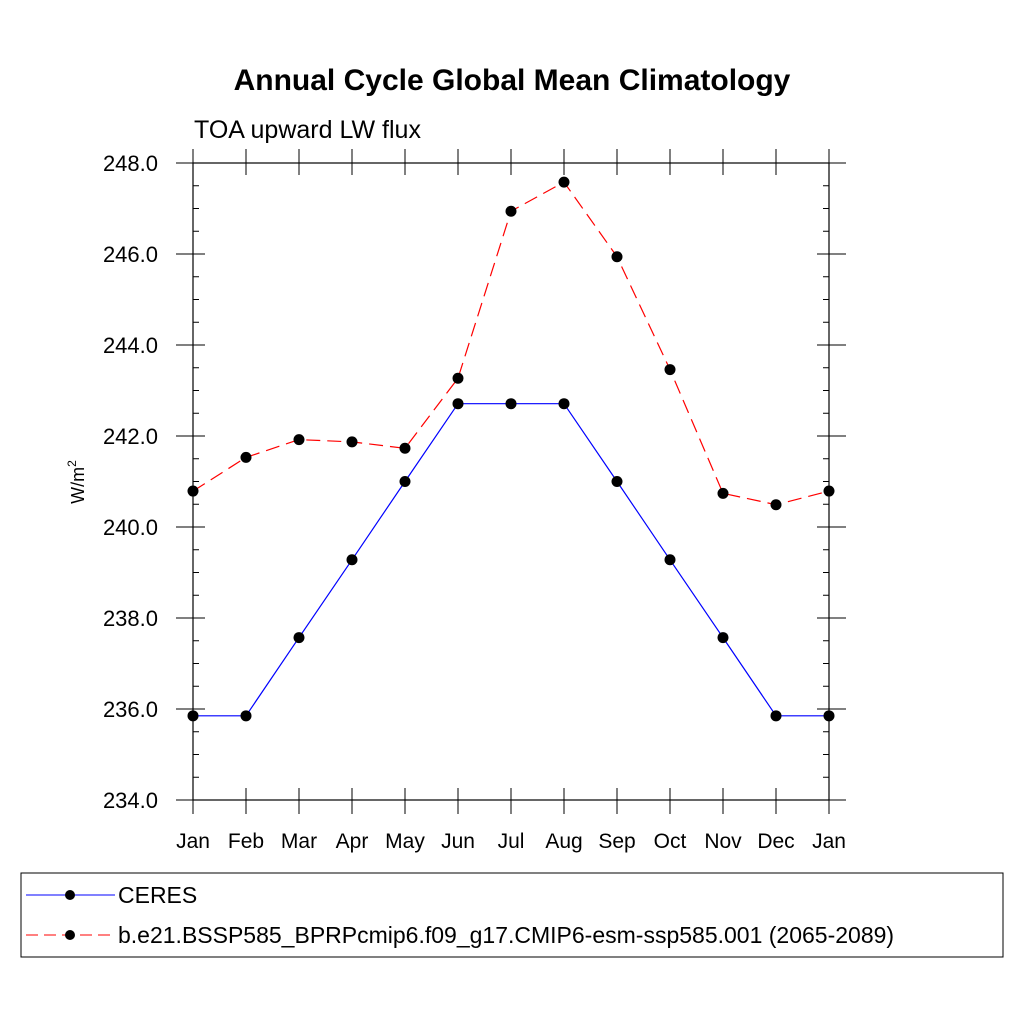 This screenshot has height=1024, width=1024. Describe the element at coordinates (130, 345) in the screenshot. I see `y-tick-label: 244.0` at that location.